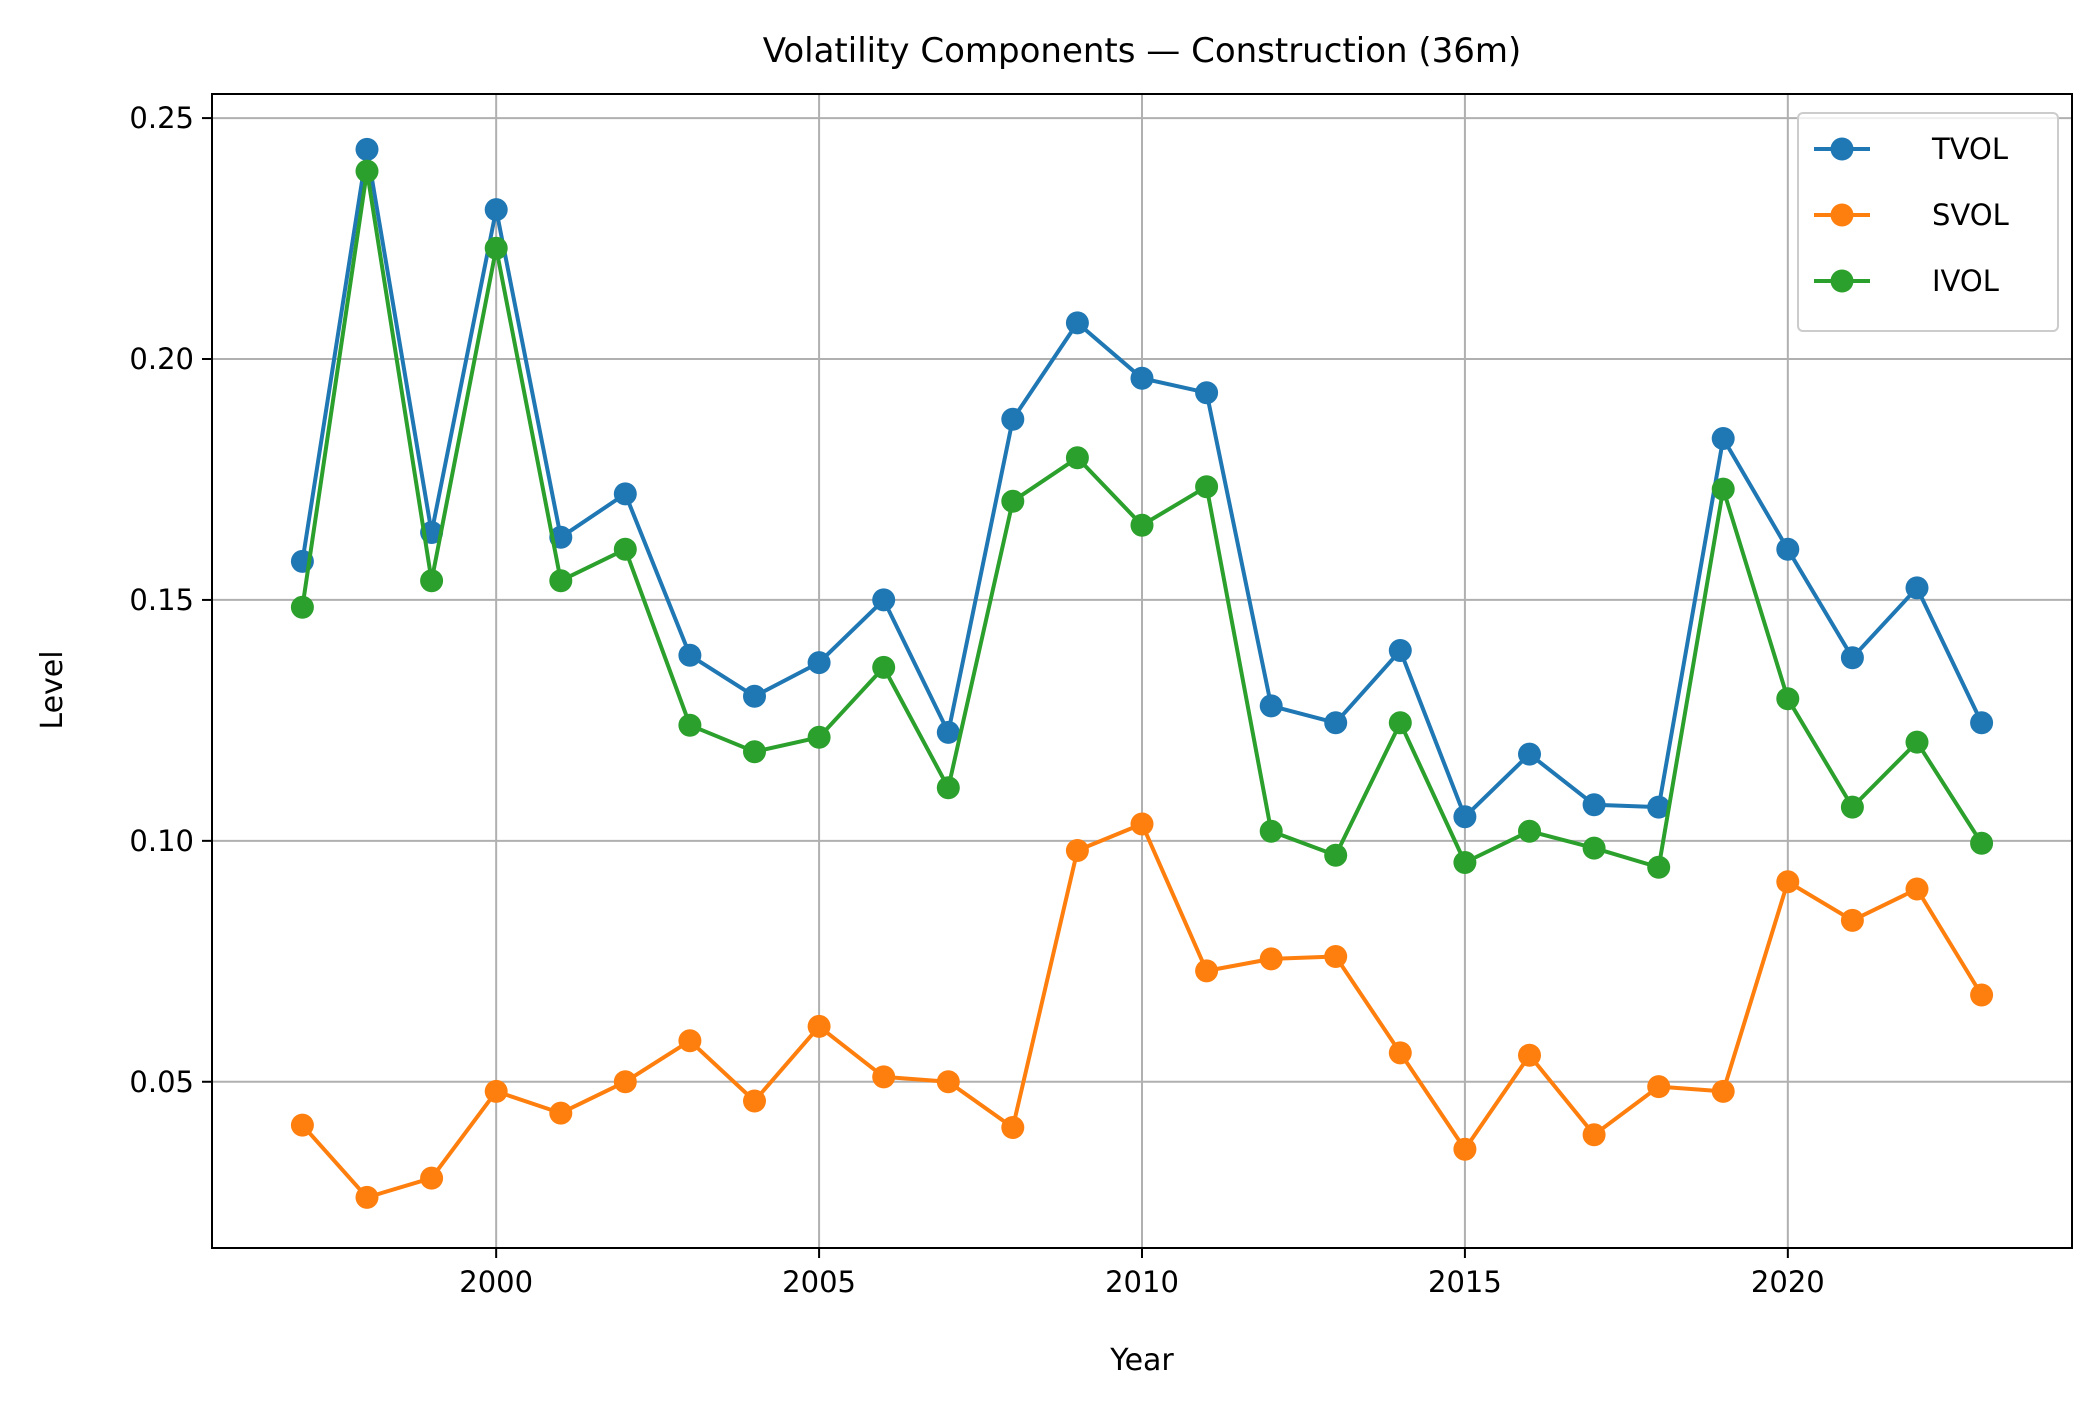 This screenshot has height=1412, width=2100. I want to click on legend-item-ivol: IVOL, so click(1906, 281).